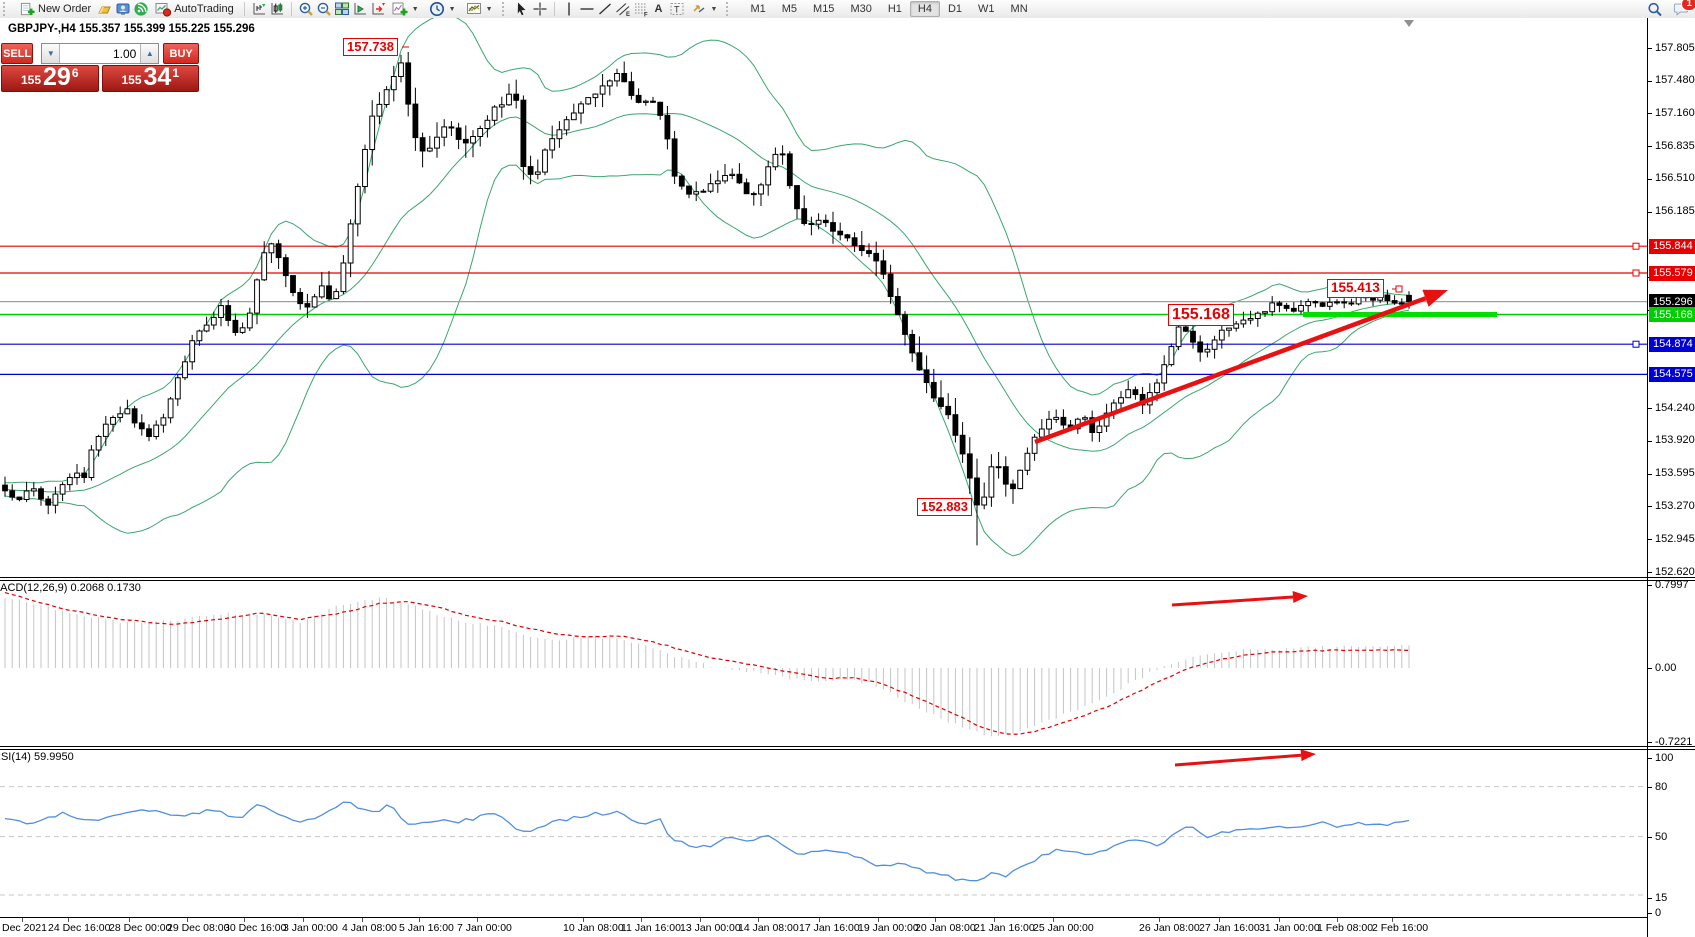 The image size is (1695, 937). Describe the element at coordinates (181, 53) in the screenshot. I see `buy-button: BUY` at that location.